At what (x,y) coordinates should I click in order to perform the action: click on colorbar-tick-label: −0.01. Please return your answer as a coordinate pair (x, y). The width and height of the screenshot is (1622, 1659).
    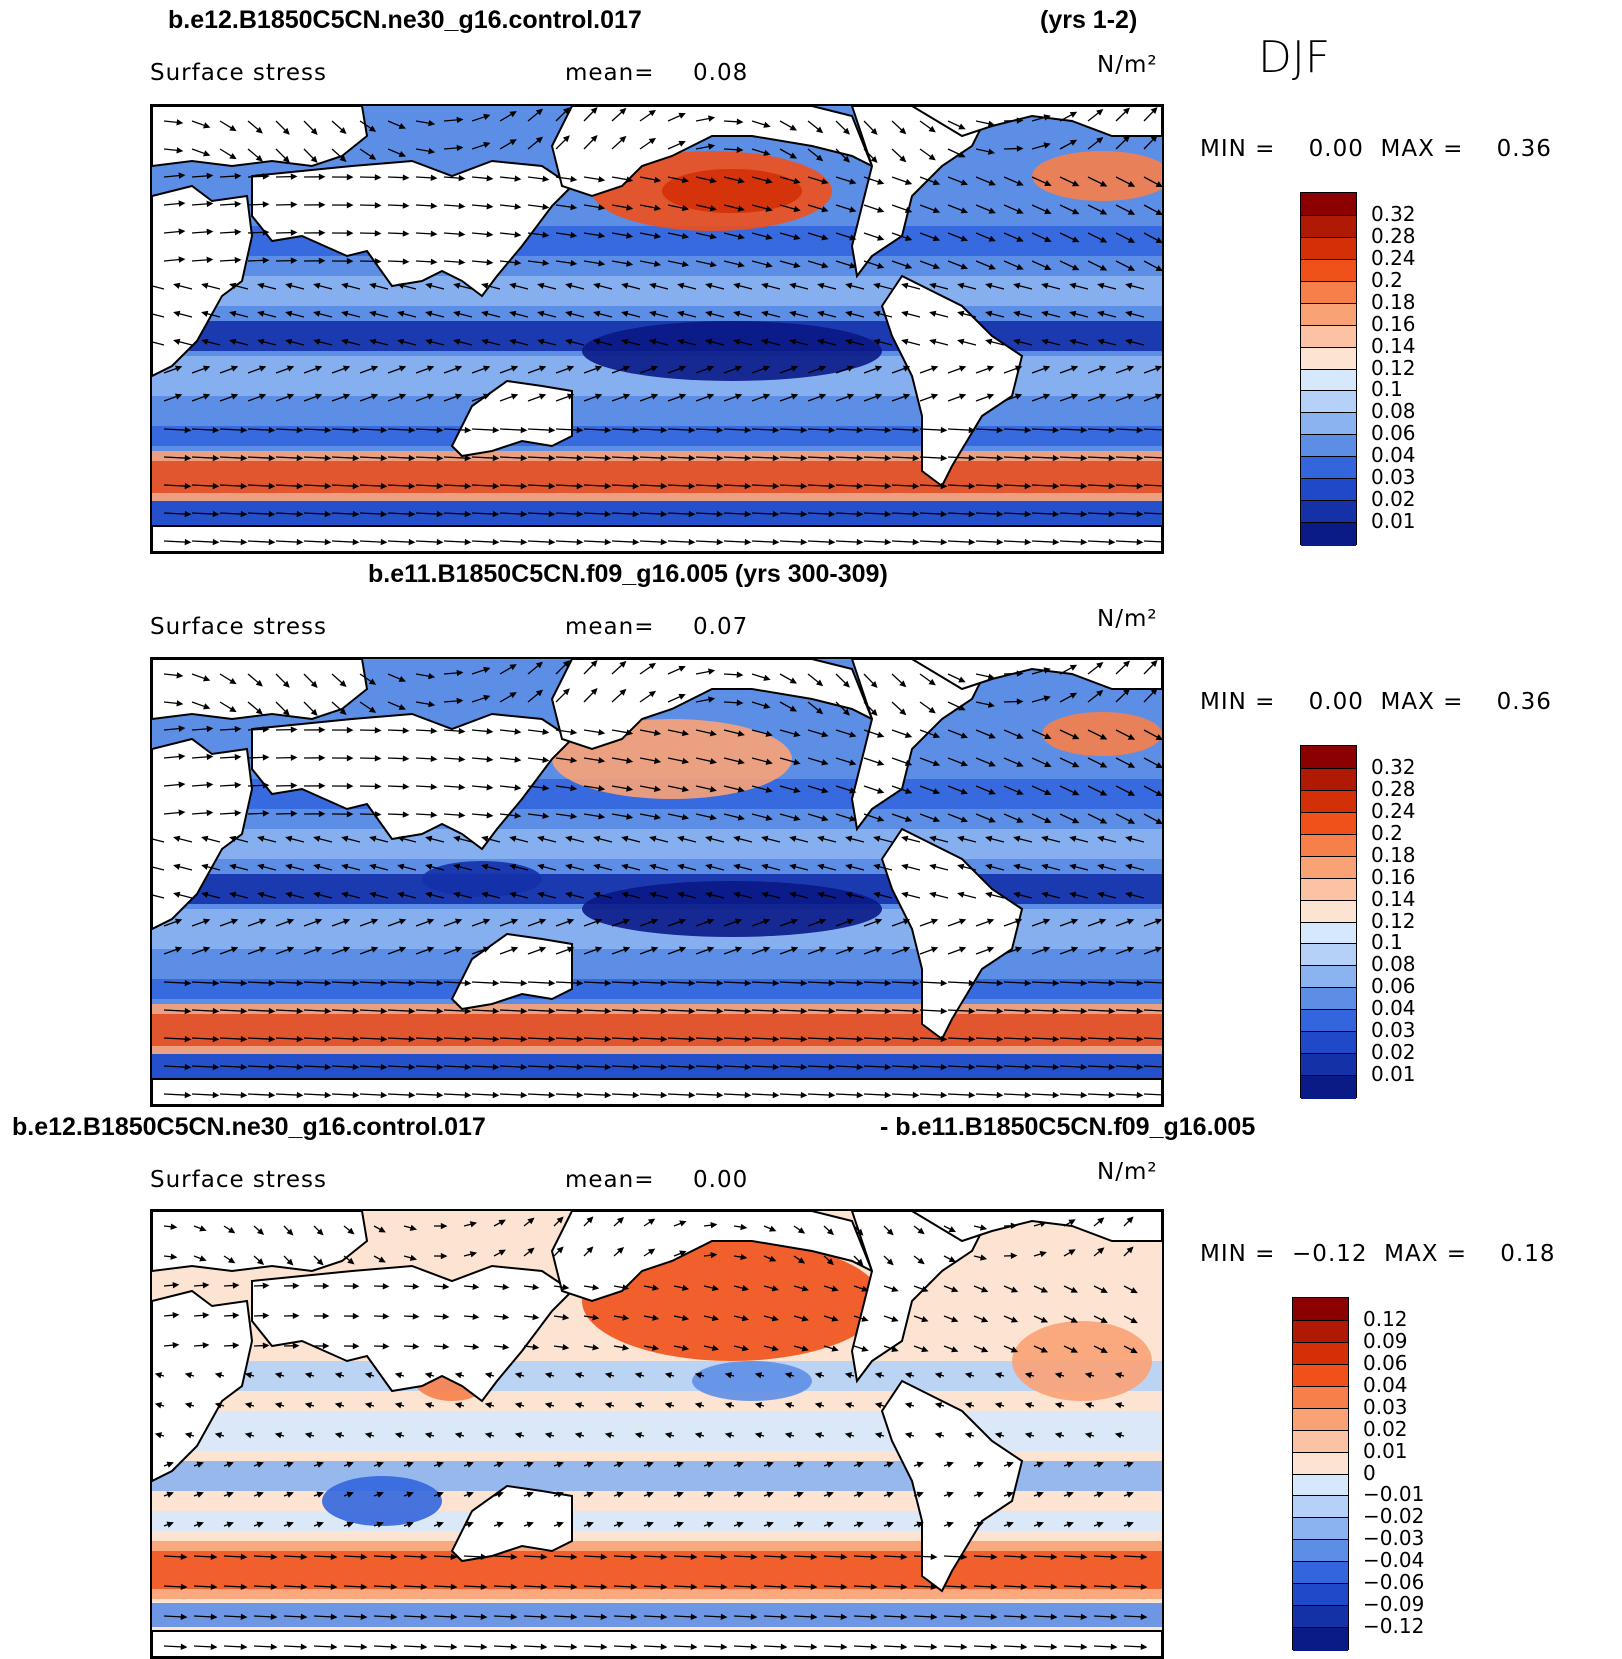
    Looking at the image, I should click on (1393, 1494).